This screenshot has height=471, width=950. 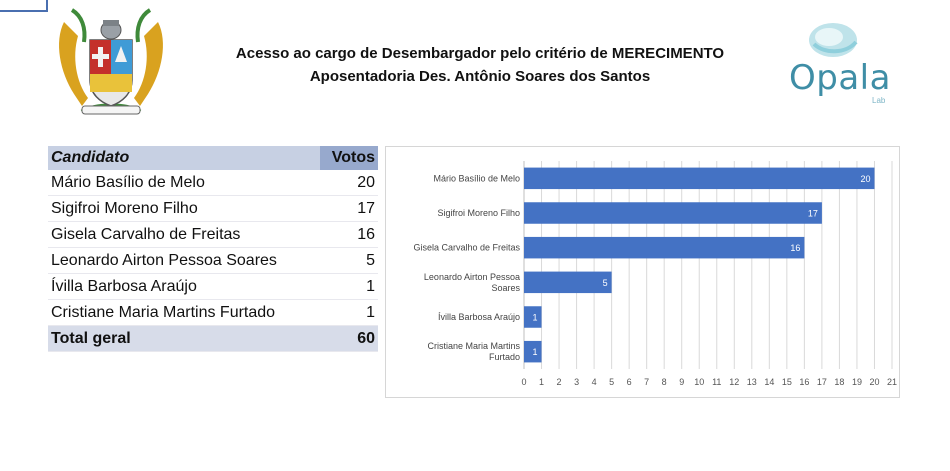 I want to click on table-row: Sigifroi Moreno Filho 17, so click(x=213, y=208).